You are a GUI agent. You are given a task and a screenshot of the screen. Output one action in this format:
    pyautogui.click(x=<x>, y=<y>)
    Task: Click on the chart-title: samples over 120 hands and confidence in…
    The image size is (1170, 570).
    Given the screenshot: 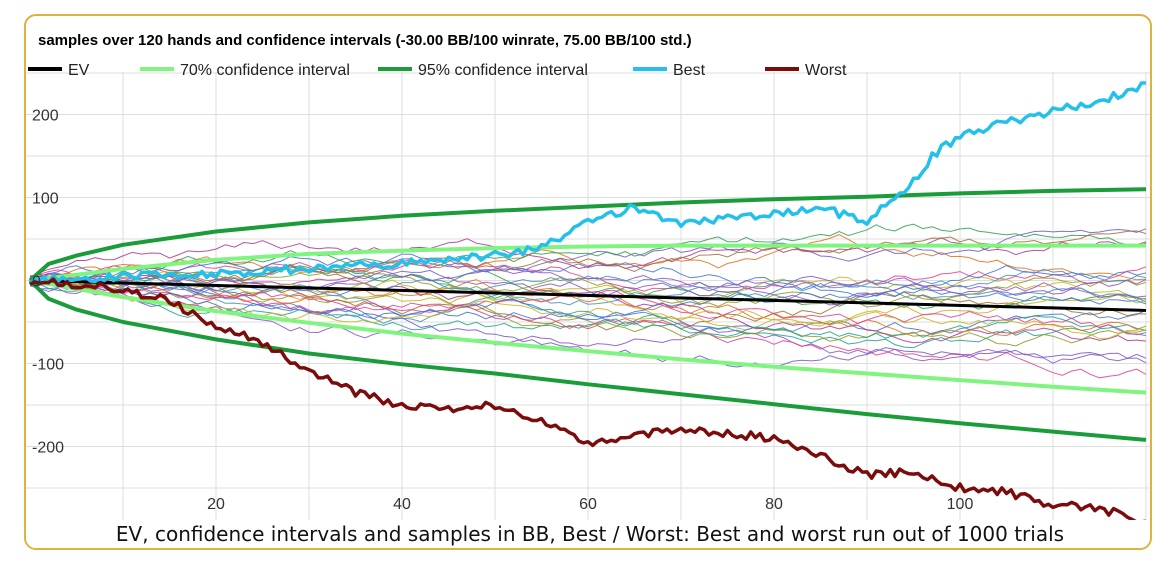 What is the action you would take?
    pyautogui.click(x=365, y=40)
    